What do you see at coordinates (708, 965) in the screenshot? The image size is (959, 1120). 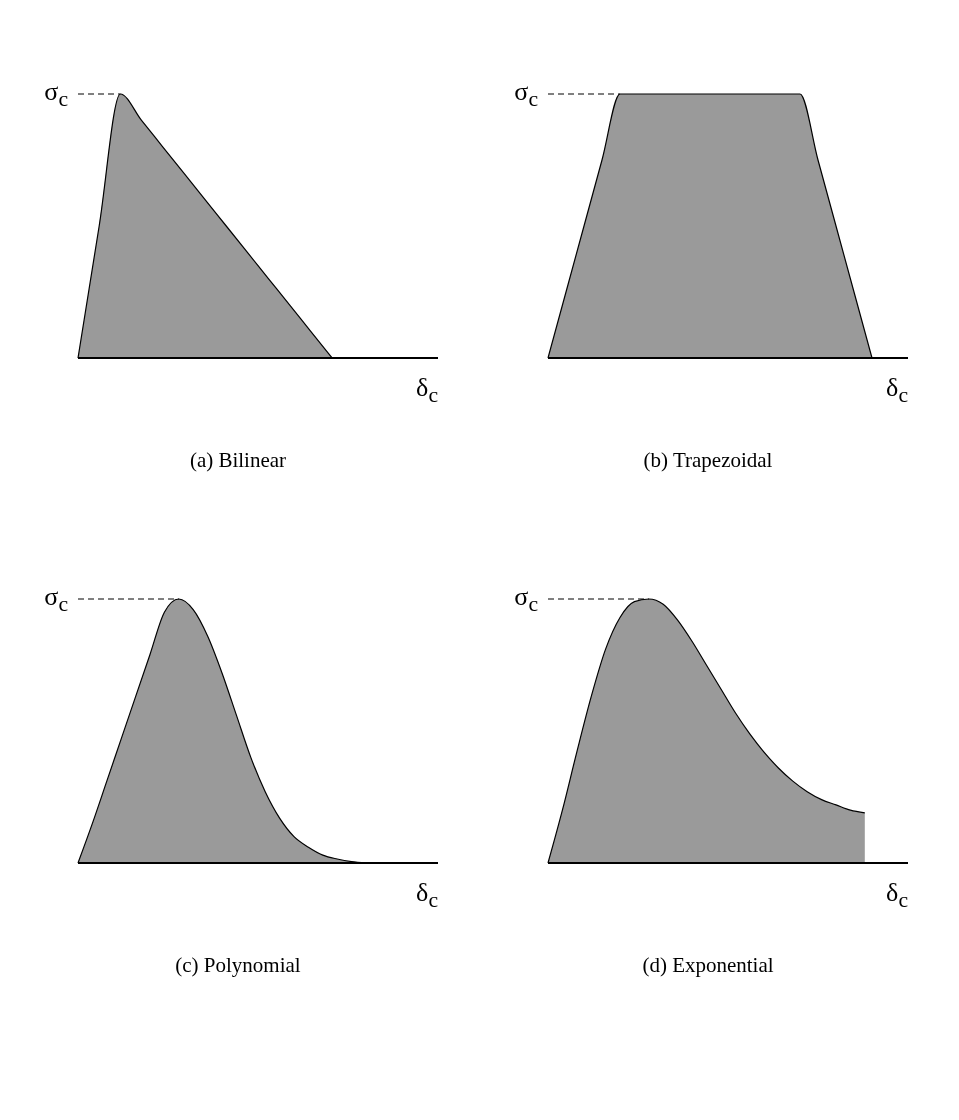 I see `text: (d) Exponential` at bounding box center [708, 965].